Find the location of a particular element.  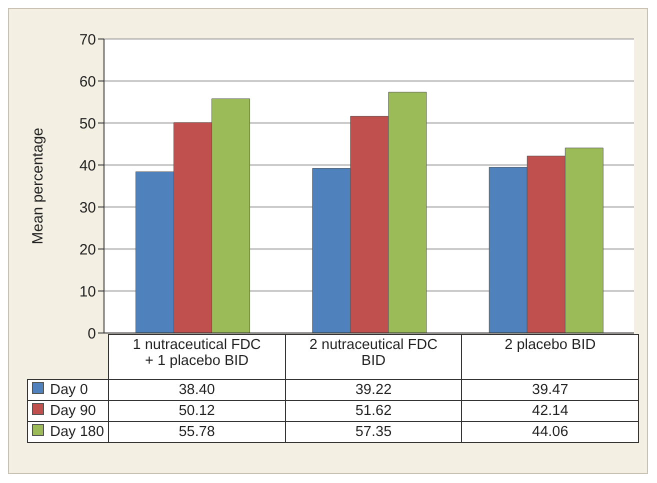

x-tick-label: 2 placebo BID is located at coordinates (550, 357).